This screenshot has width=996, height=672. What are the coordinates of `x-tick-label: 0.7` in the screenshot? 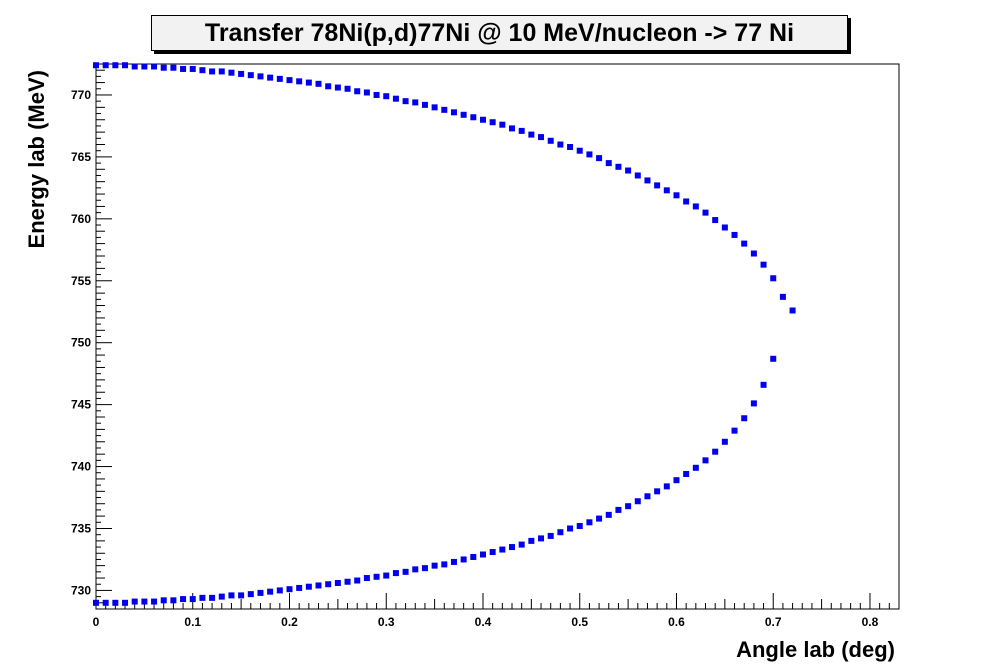 It's located at (773, 622).